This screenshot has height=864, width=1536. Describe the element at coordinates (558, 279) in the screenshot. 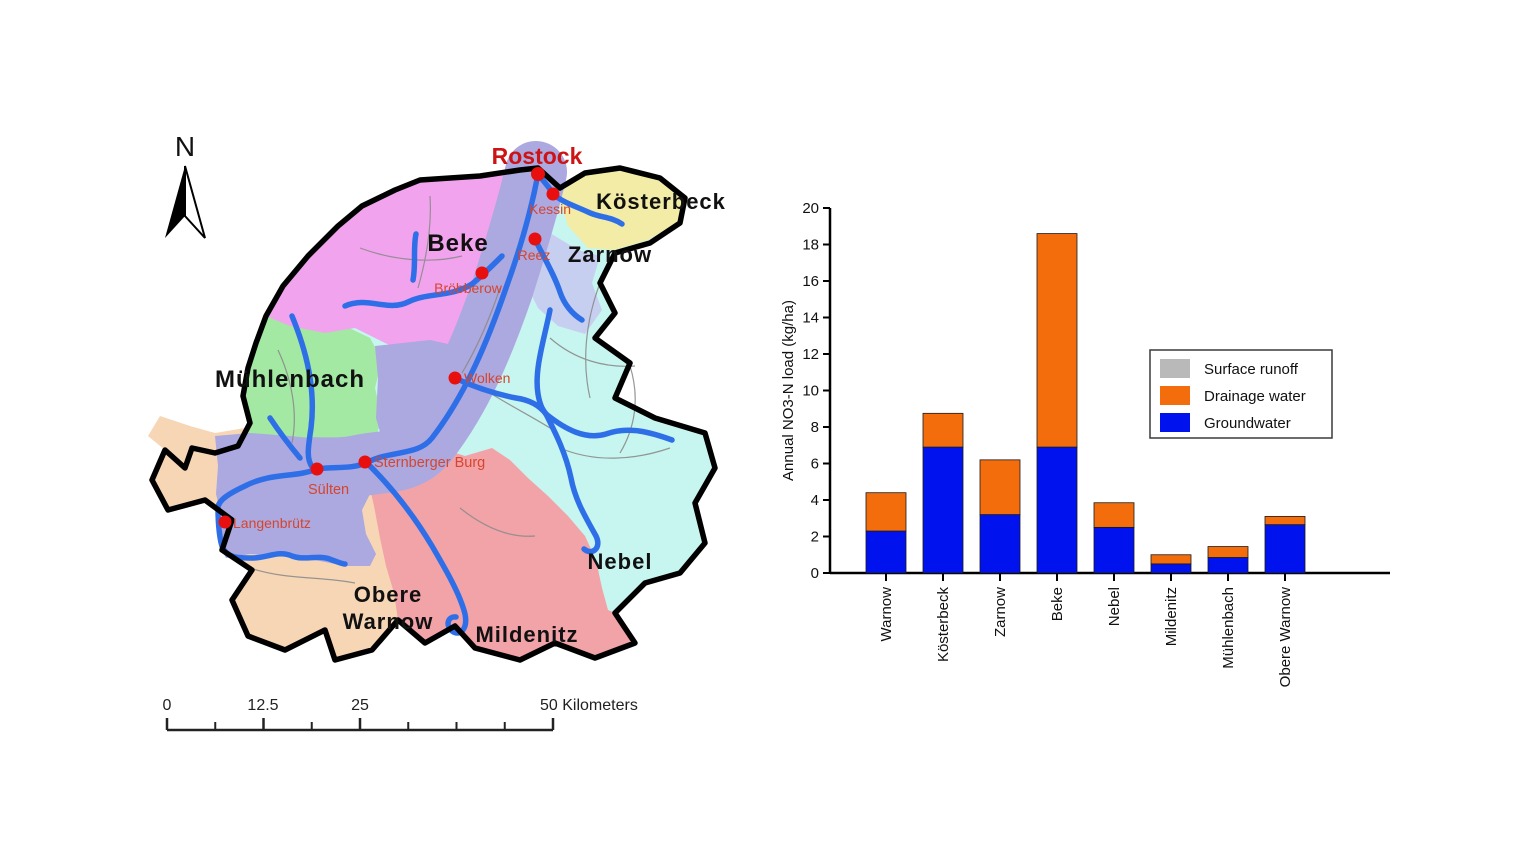

I see `river-zarnow` at that location.